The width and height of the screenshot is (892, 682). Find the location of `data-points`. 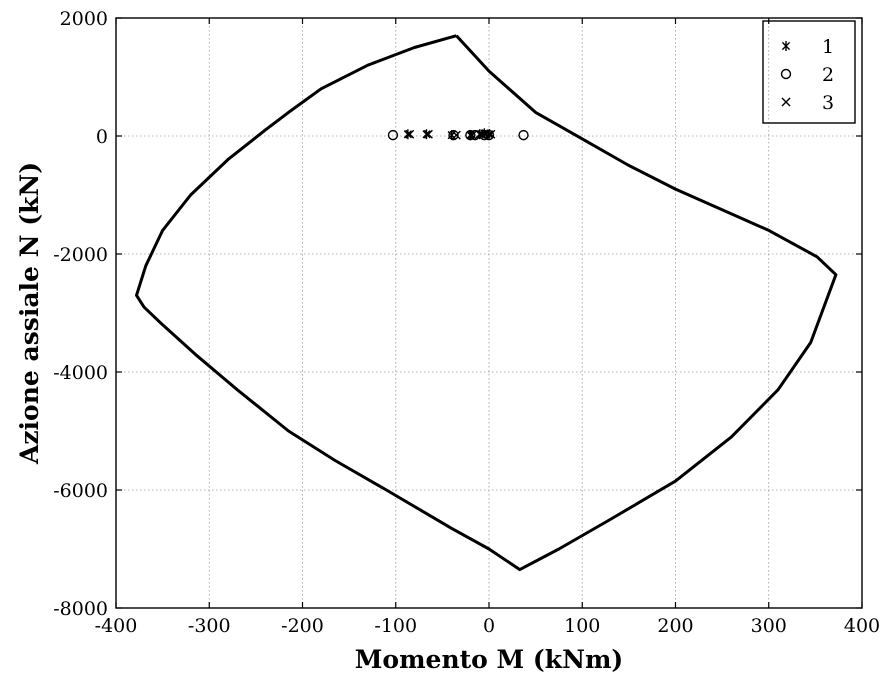

data-points is located at coordinates (458, 134).